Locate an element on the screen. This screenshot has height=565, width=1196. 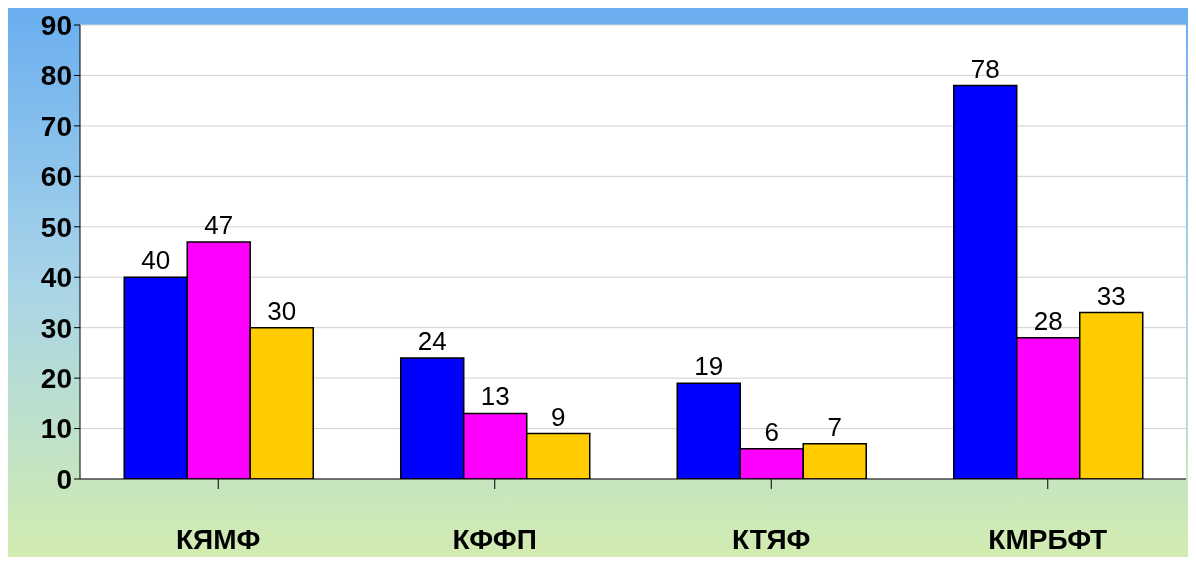
y-tick-label: 90 is located at coordinates (56, 25).